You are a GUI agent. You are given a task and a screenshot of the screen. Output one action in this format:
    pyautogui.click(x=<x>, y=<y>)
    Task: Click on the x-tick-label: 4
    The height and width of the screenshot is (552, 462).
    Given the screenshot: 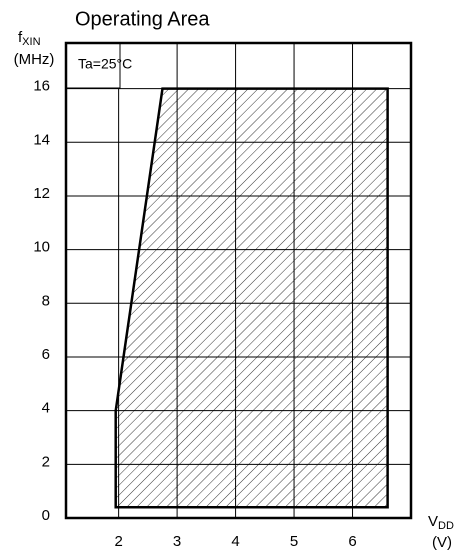 What is the action you would take?
    pyautogui.click(x=235, y=541)
    